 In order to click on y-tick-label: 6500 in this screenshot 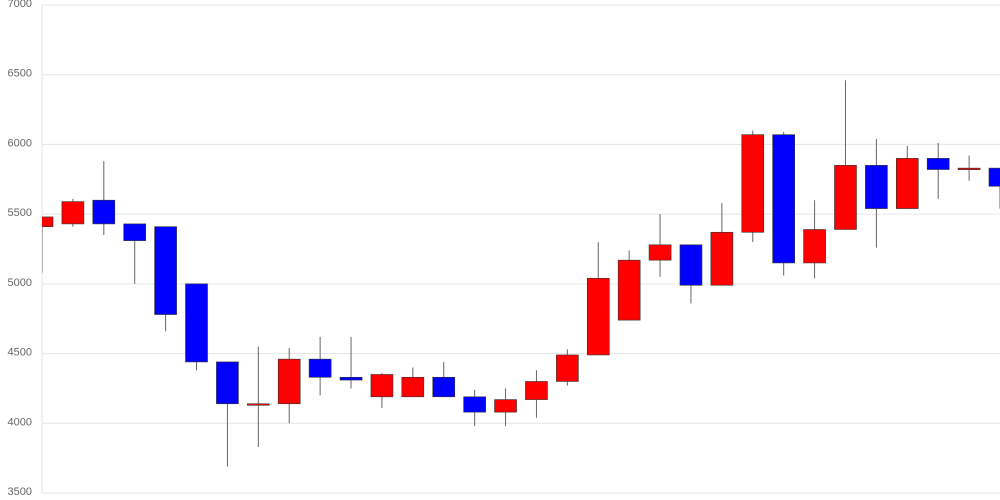, I will do `click(20, 74)`.